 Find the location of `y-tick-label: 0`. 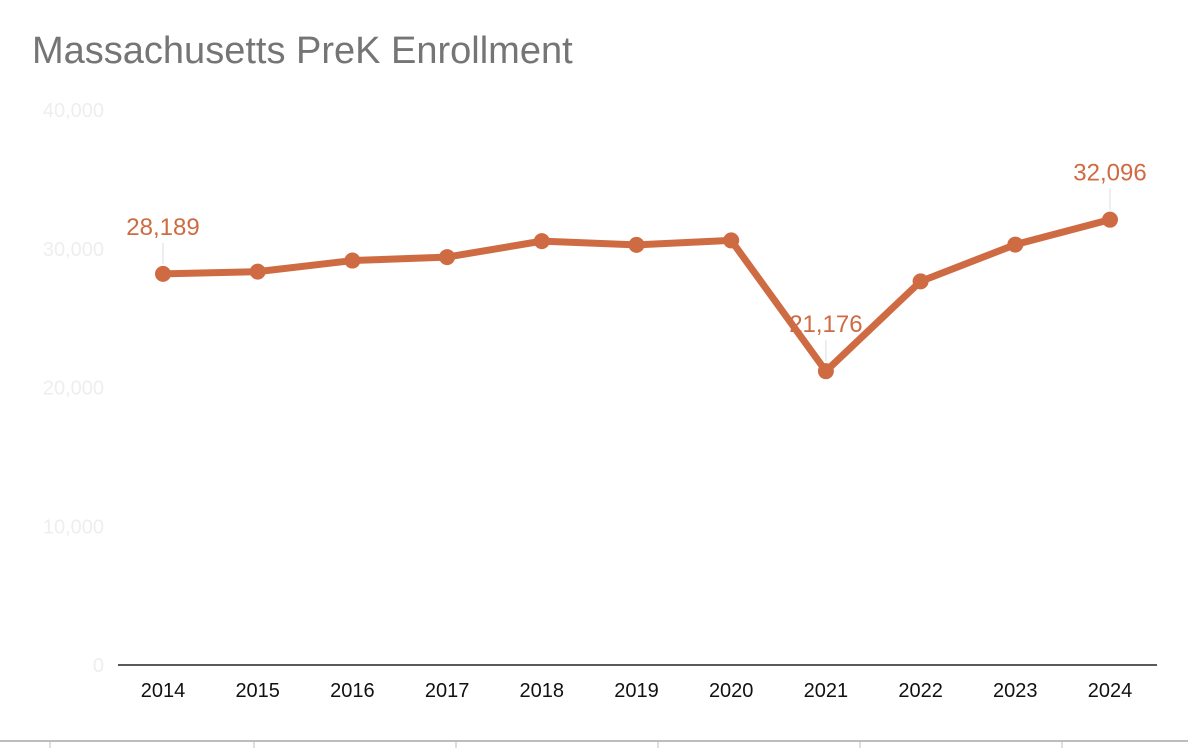

y-tick-label: 0 is located at coordinates (98, 666).